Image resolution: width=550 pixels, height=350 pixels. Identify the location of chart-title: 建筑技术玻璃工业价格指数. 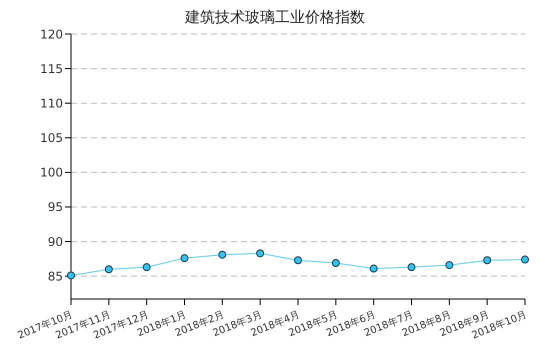
(275, 17).